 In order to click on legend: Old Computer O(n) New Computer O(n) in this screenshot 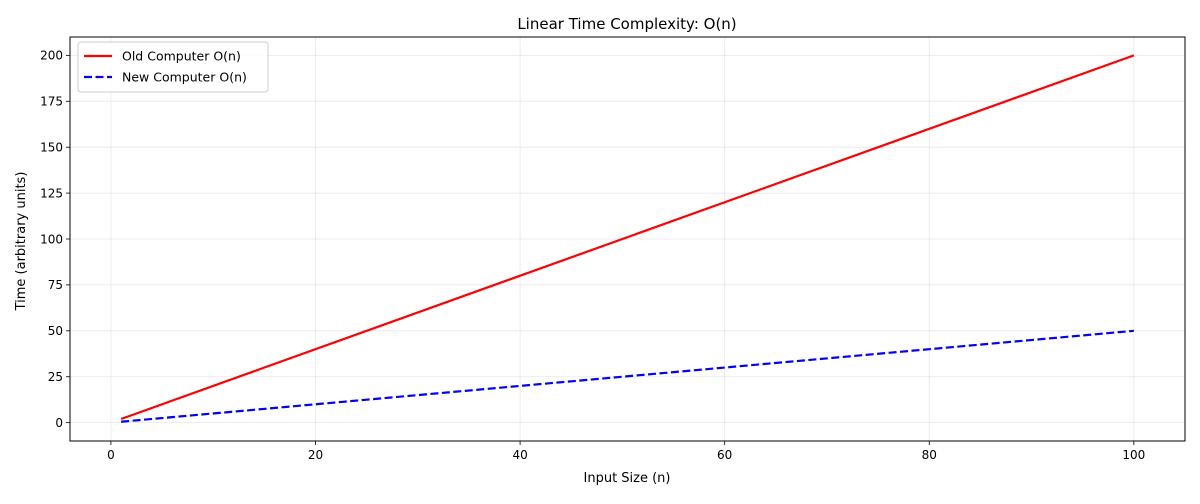, I will do `click(173, 67)`.